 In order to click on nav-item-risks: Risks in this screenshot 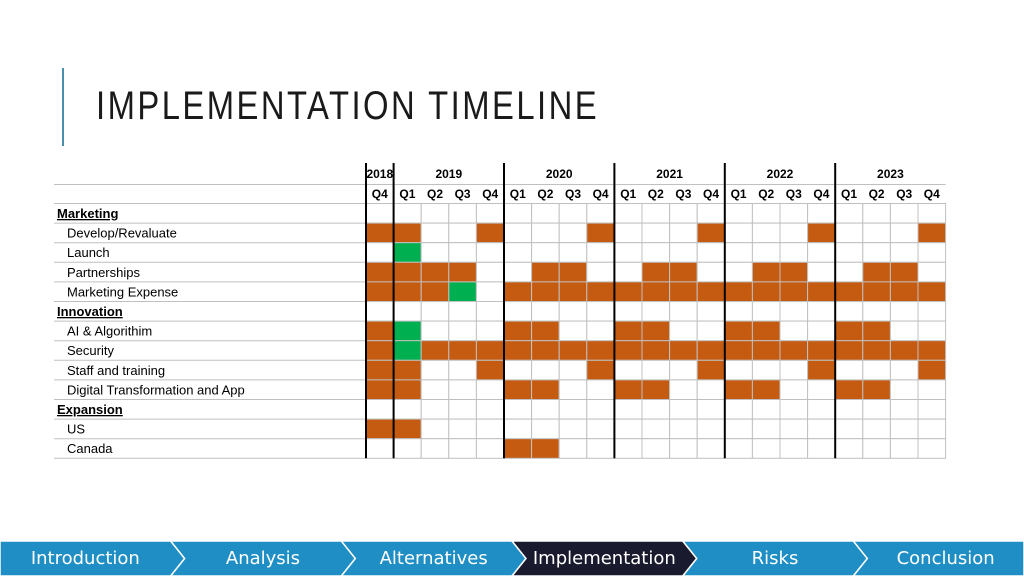, I will do `click(775, 558)`.